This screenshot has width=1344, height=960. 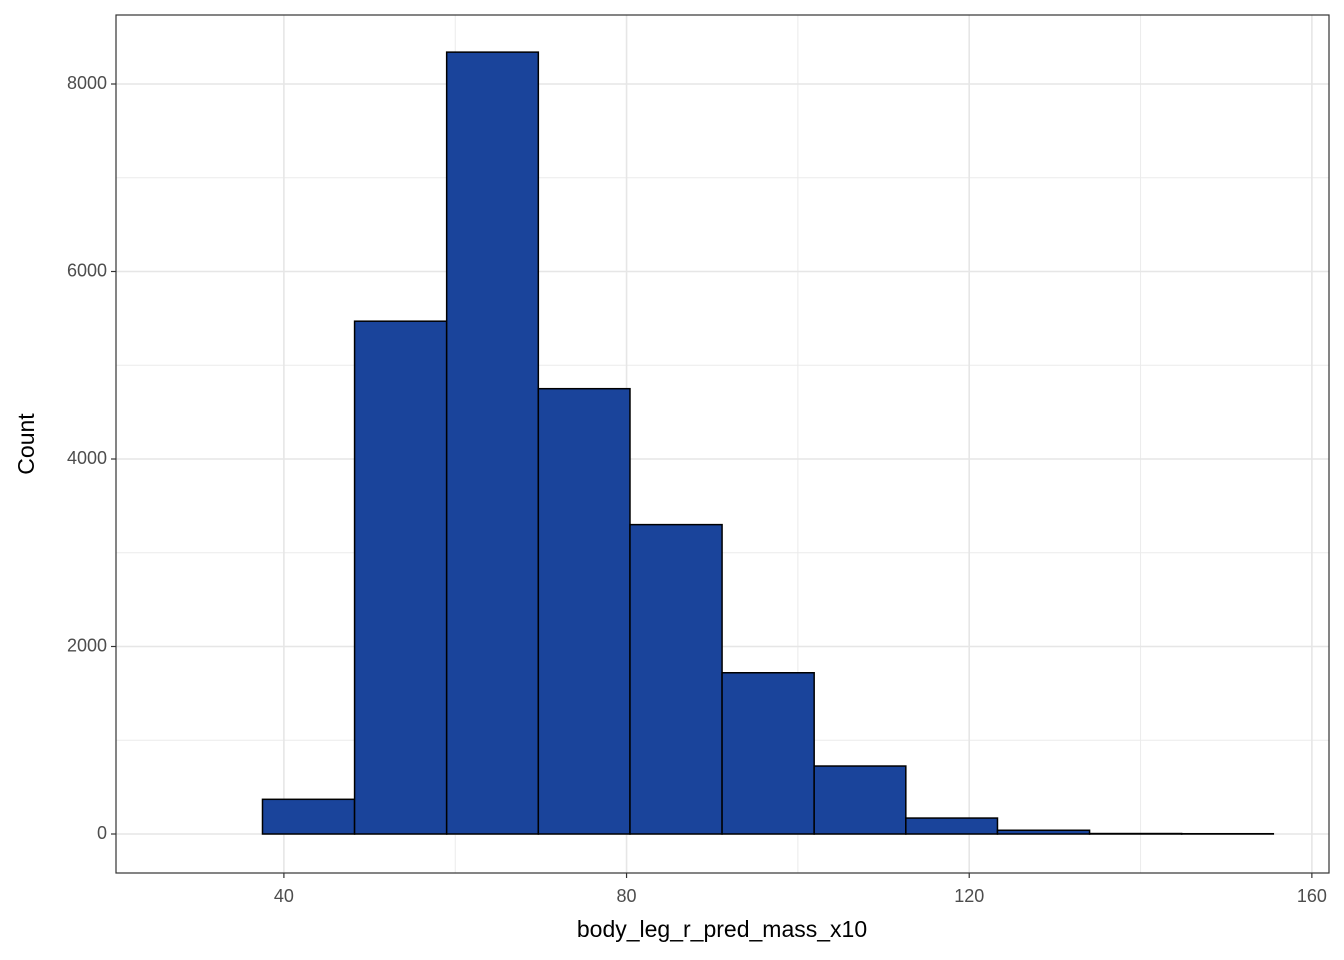 I want to click on y-axis-title: Count, so click(x=26, y=444).